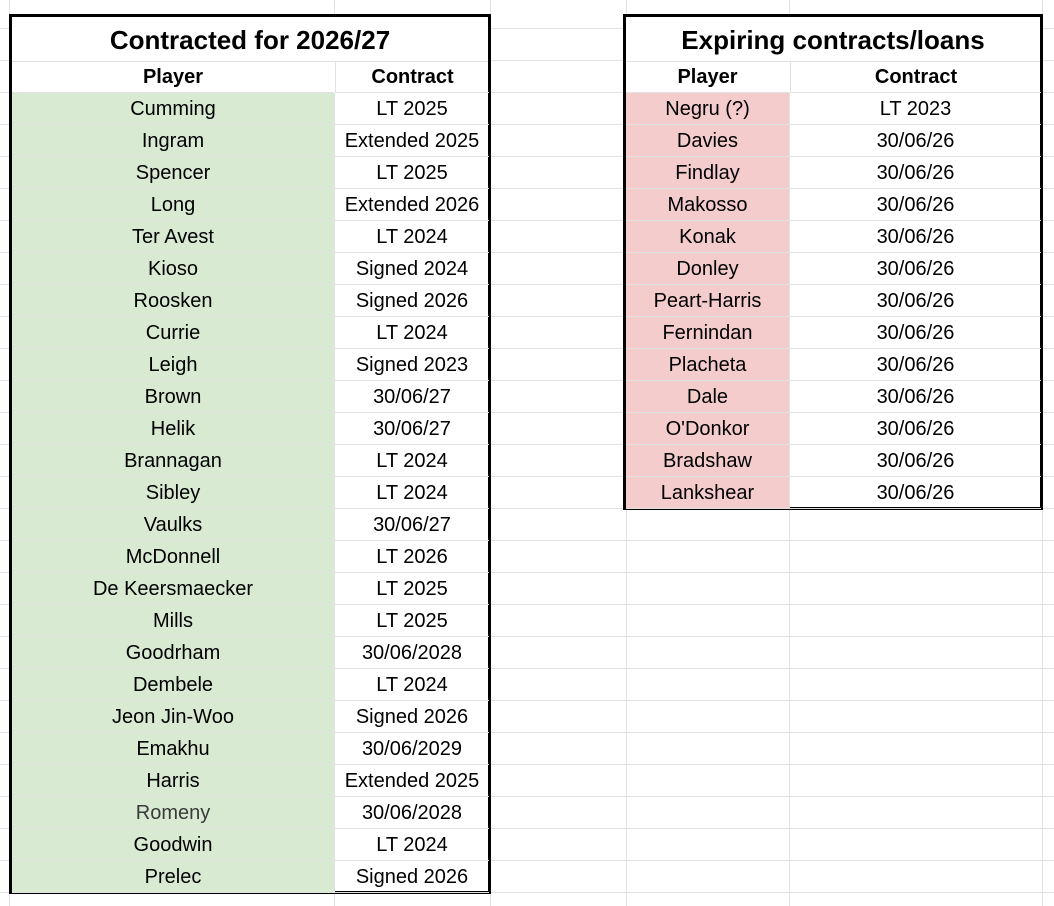 This screenshot has height=906, width=1054. Describe the element at coordinates (707, 429) in the screenshot. I see `player-cell: O'Donkor` at that location.